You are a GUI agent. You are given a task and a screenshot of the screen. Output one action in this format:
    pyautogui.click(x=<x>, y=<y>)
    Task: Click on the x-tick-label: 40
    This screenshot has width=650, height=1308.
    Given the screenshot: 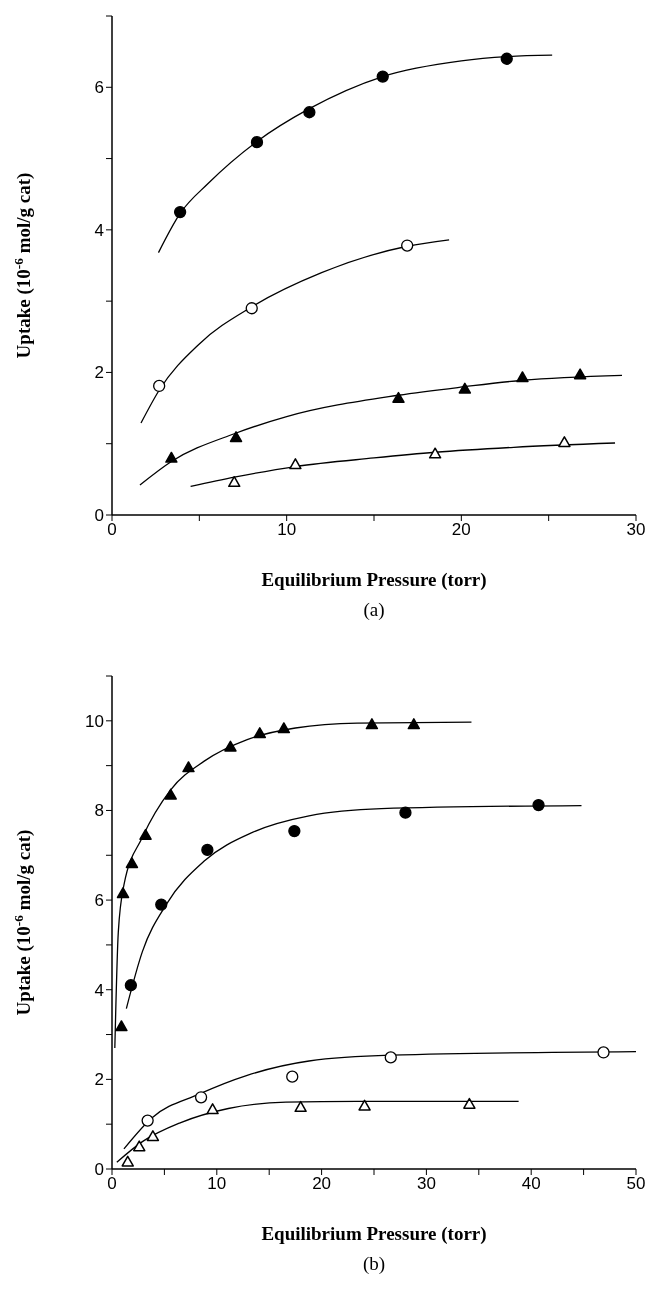 What is the action you would take?
    pyautogui.click(x=531, y=1184)
    